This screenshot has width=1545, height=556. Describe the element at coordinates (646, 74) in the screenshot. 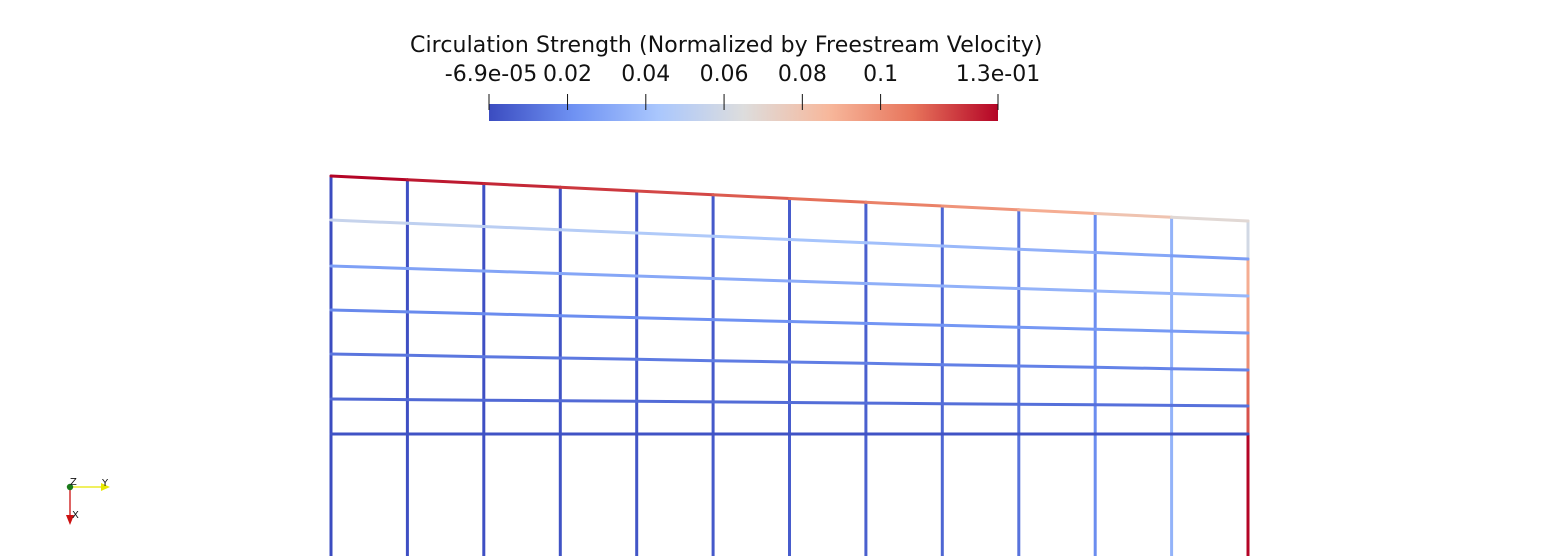

I see `colorbar-tick-label: 0.04` at that location.